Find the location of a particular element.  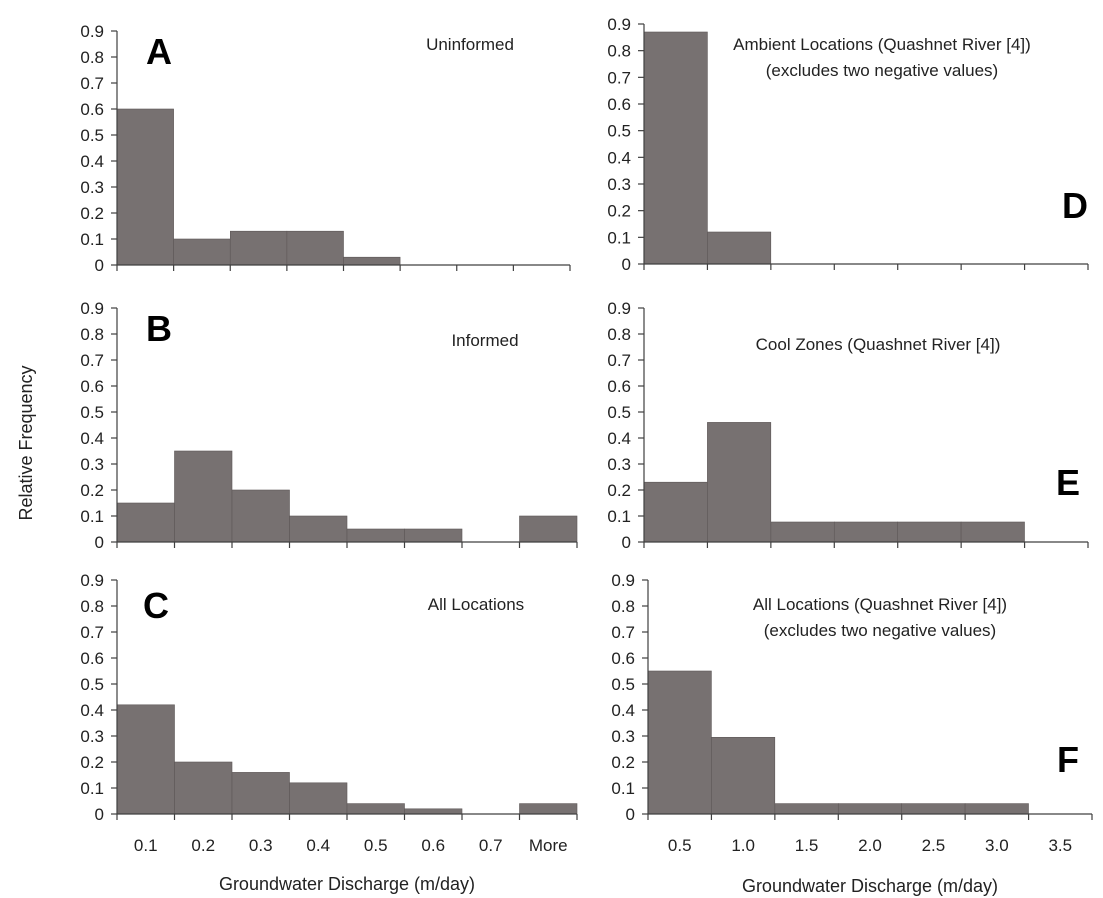

panel-letter-b: B is located at coordinates (159, 328).